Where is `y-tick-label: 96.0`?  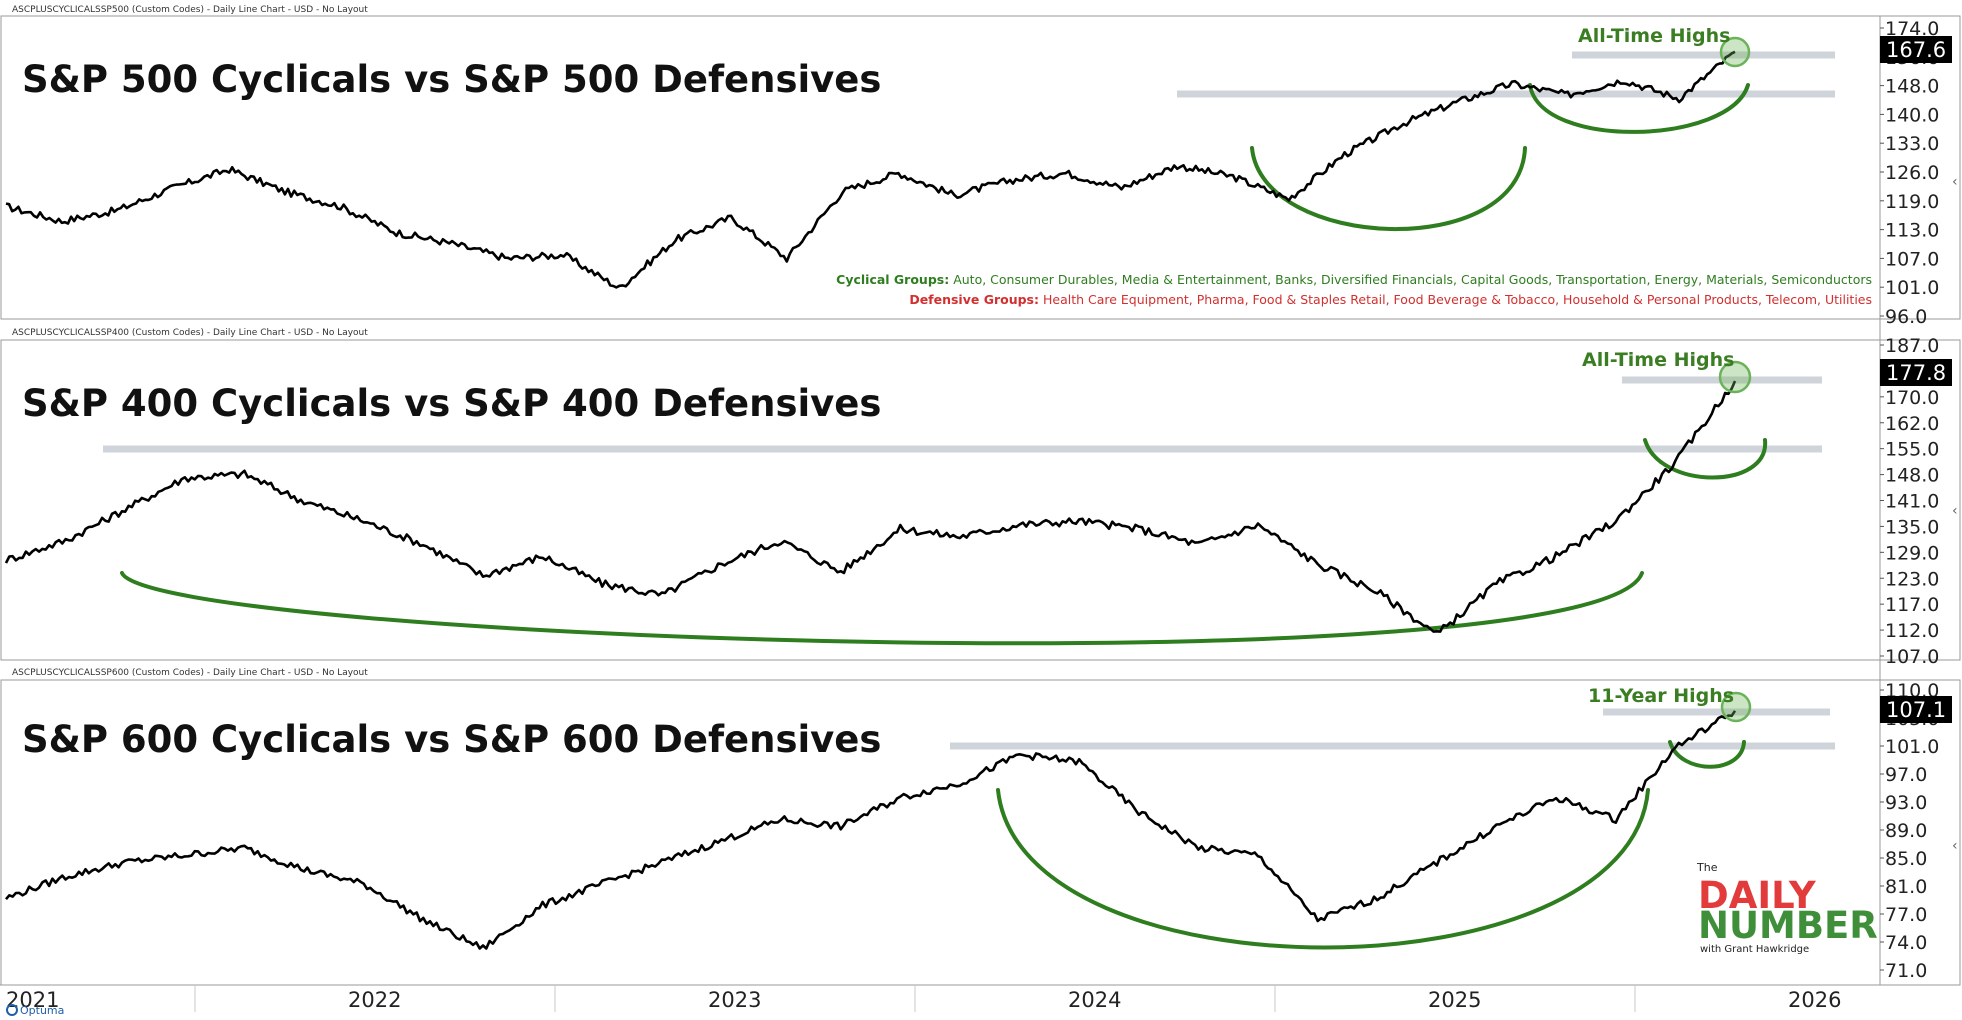
y-tick-label: 96.0 is located at coordinates (1906, 317).